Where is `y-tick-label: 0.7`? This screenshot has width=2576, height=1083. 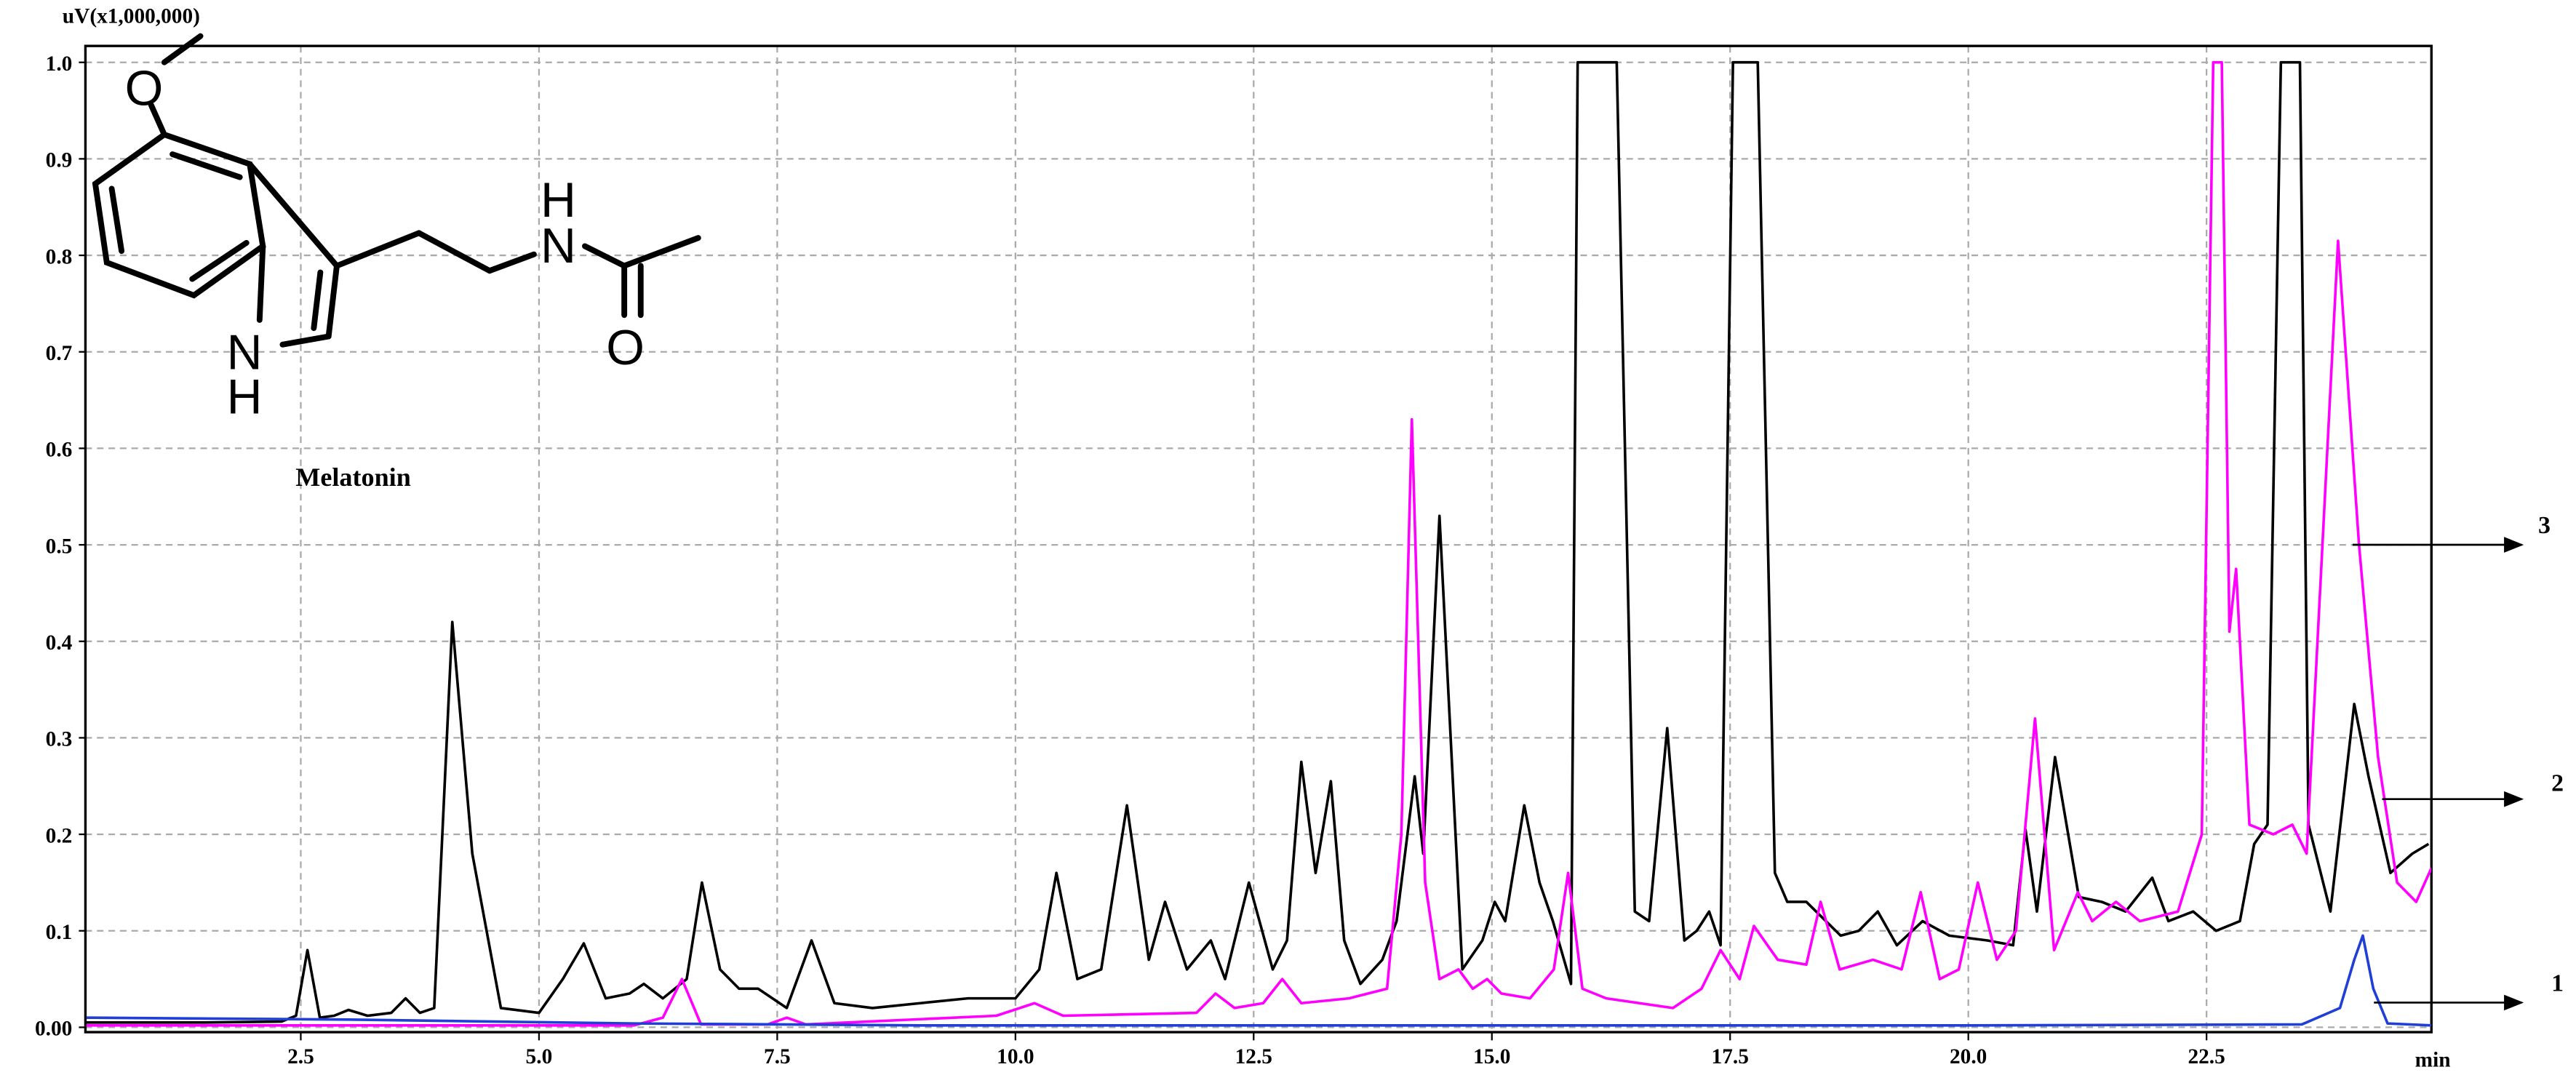
y-tick-label: 0.7 is located at coordinates (59, 353).